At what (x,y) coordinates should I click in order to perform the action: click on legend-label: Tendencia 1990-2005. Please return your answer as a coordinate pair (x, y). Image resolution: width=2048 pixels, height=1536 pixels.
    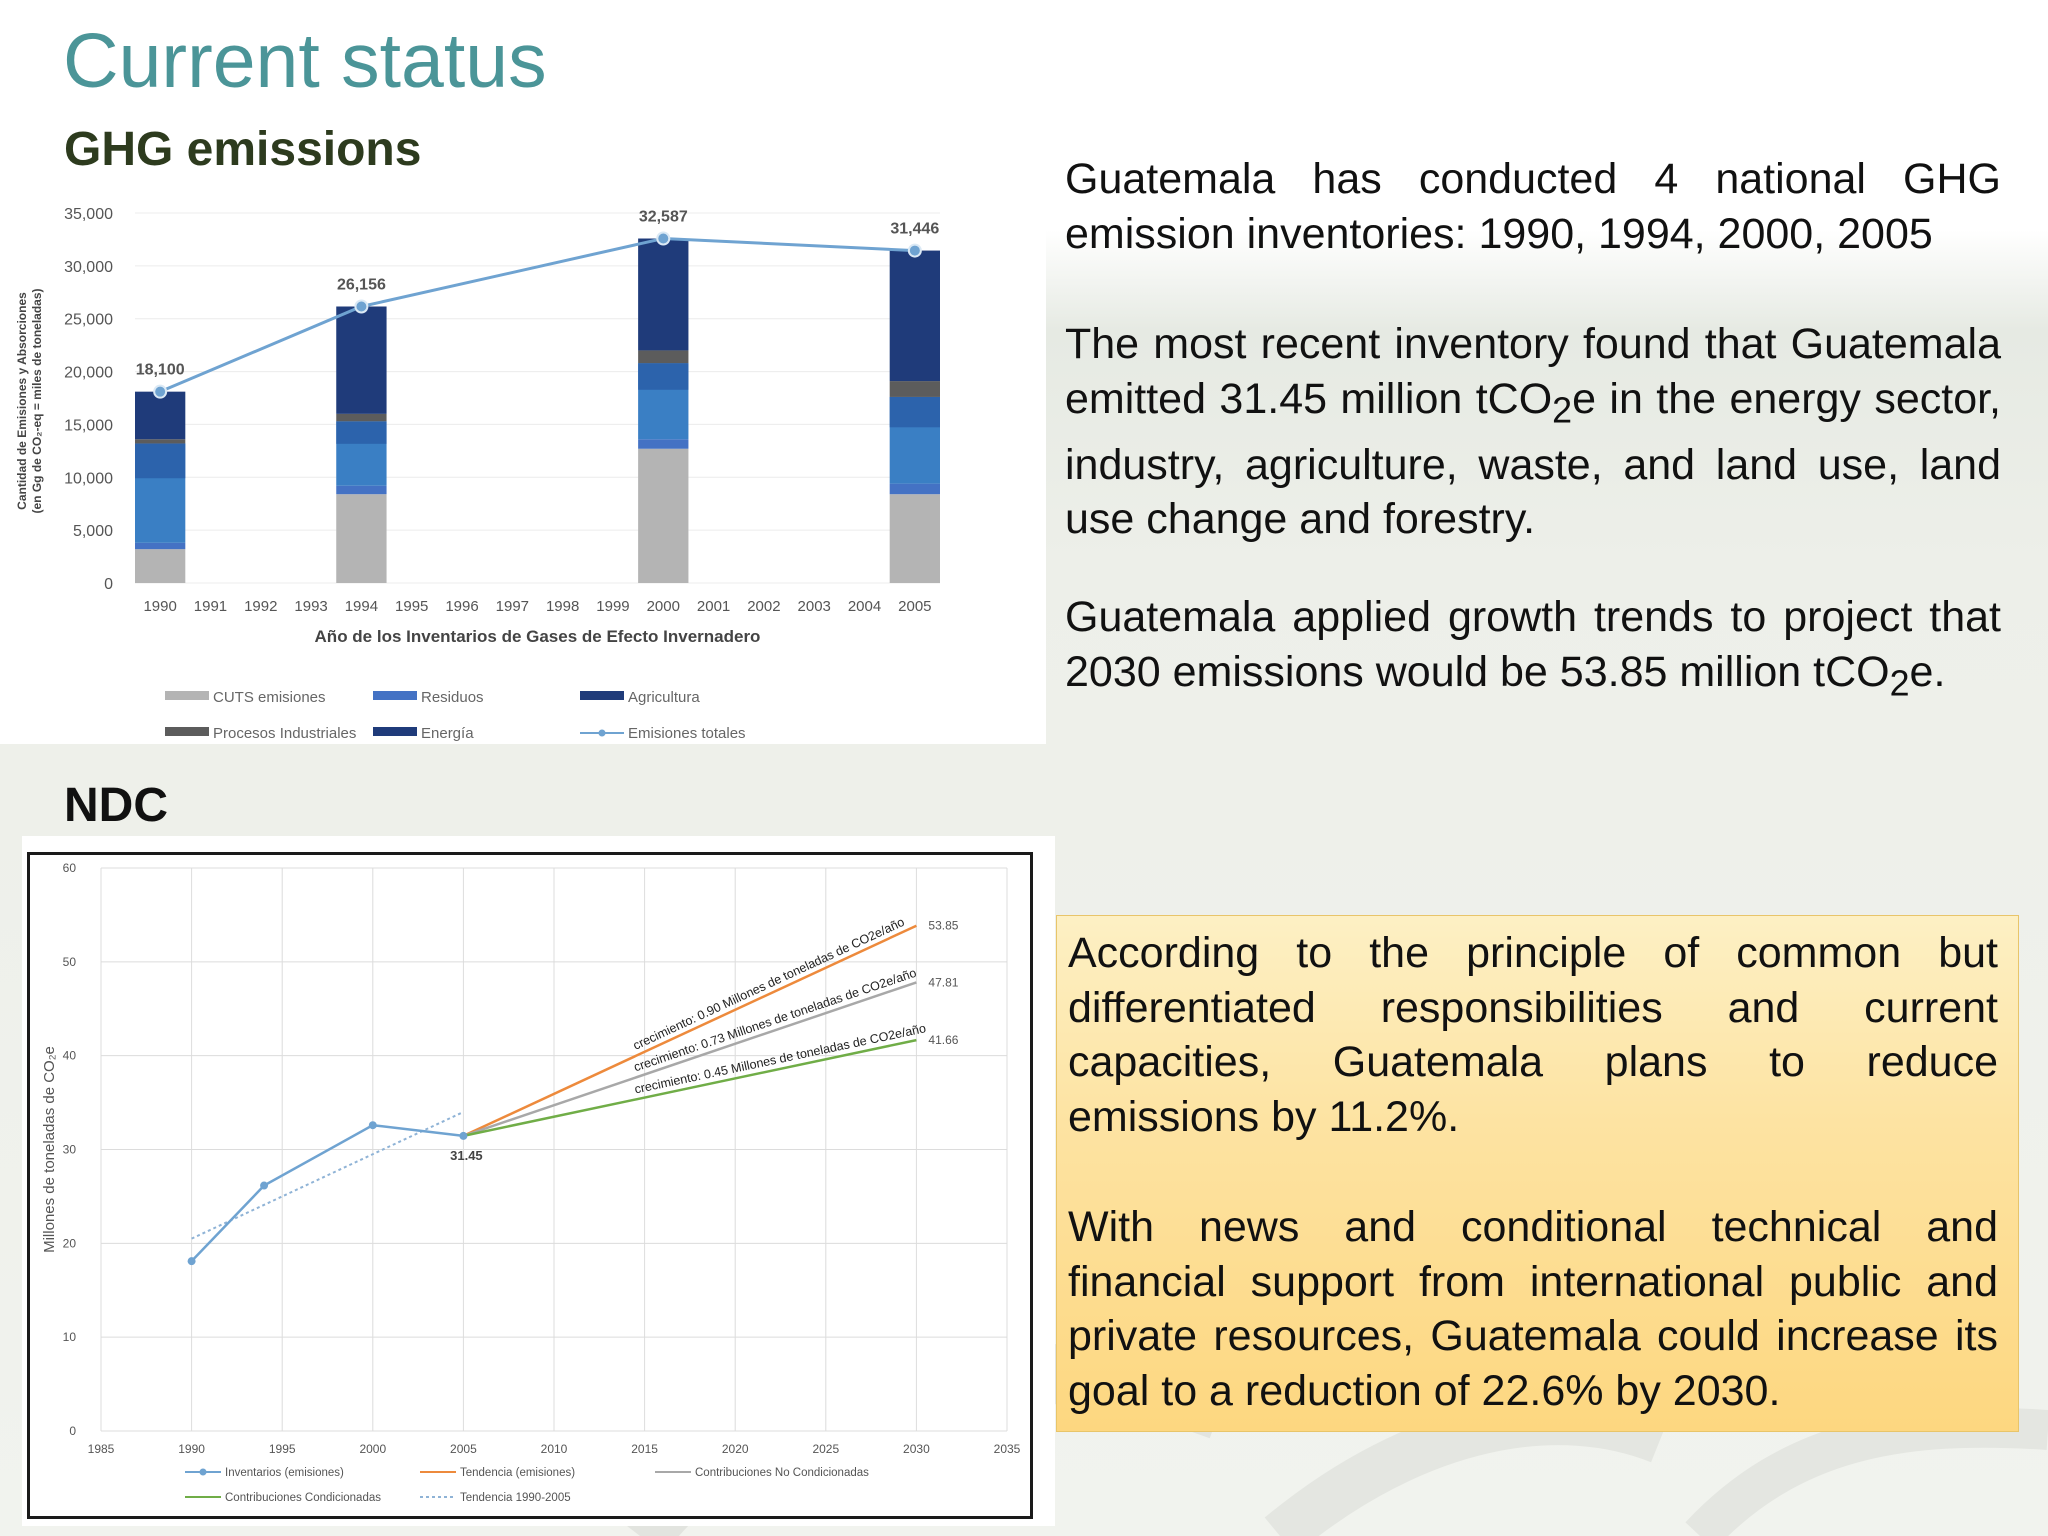
    Looking at the image, I should click on (515, 1498).